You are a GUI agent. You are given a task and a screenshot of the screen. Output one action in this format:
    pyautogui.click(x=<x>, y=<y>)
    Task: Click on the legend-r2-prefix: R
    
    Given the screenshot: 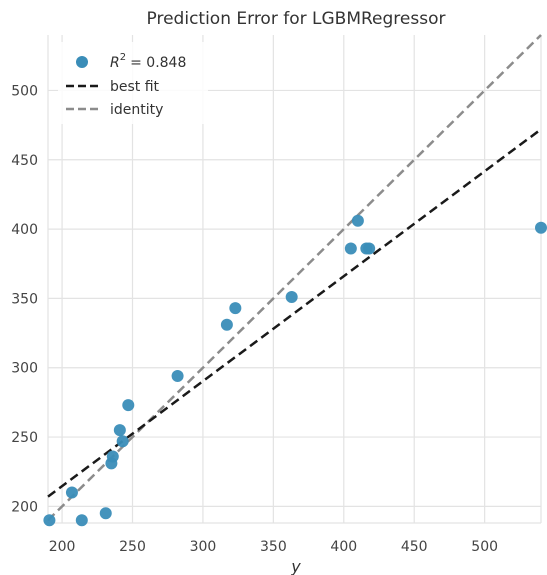 What is the action you would take?
    pyautogui.click(x=115, y=63)
    